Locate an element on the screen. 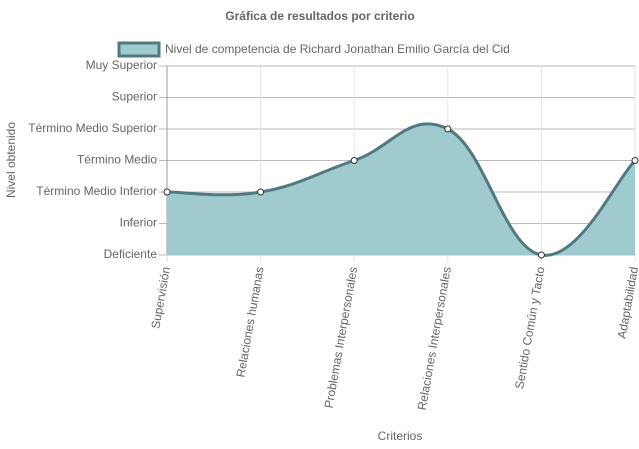  y-tick-label: Muy Superior is located at coordinates (121, 65).